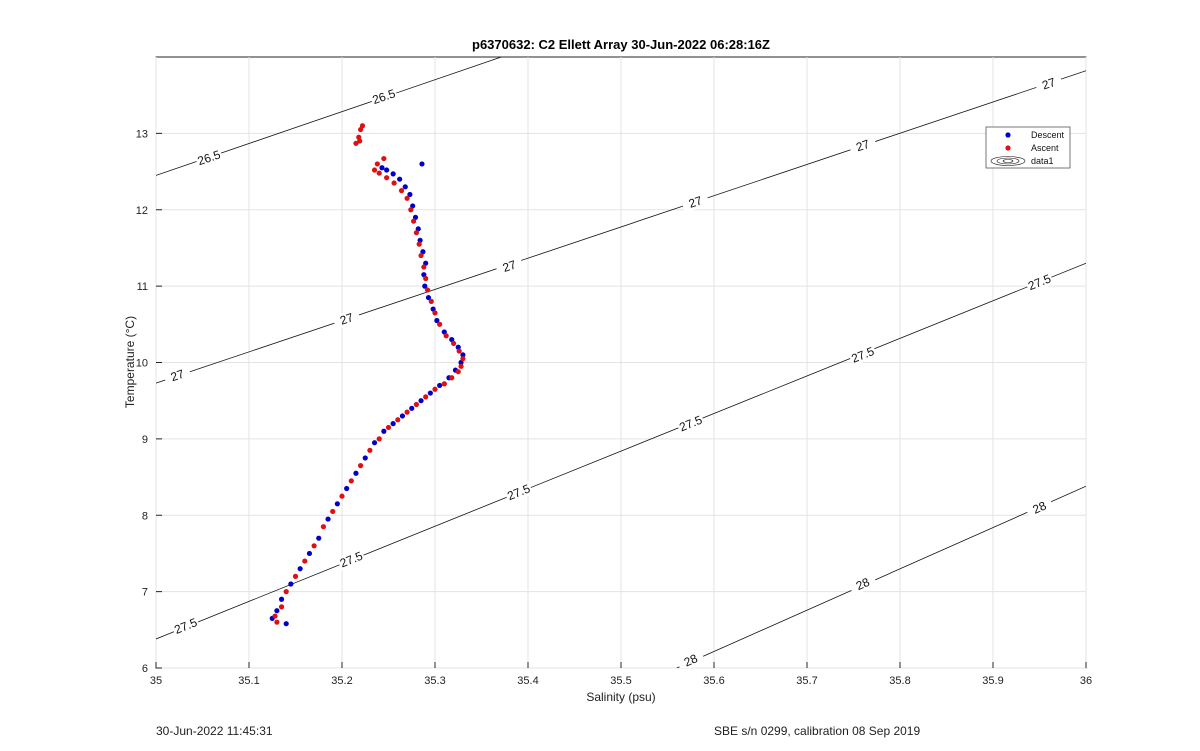  Describe the element at coordinates (1042, 161) in the screenshot. I see `legend-label-data1: data1` at that location.